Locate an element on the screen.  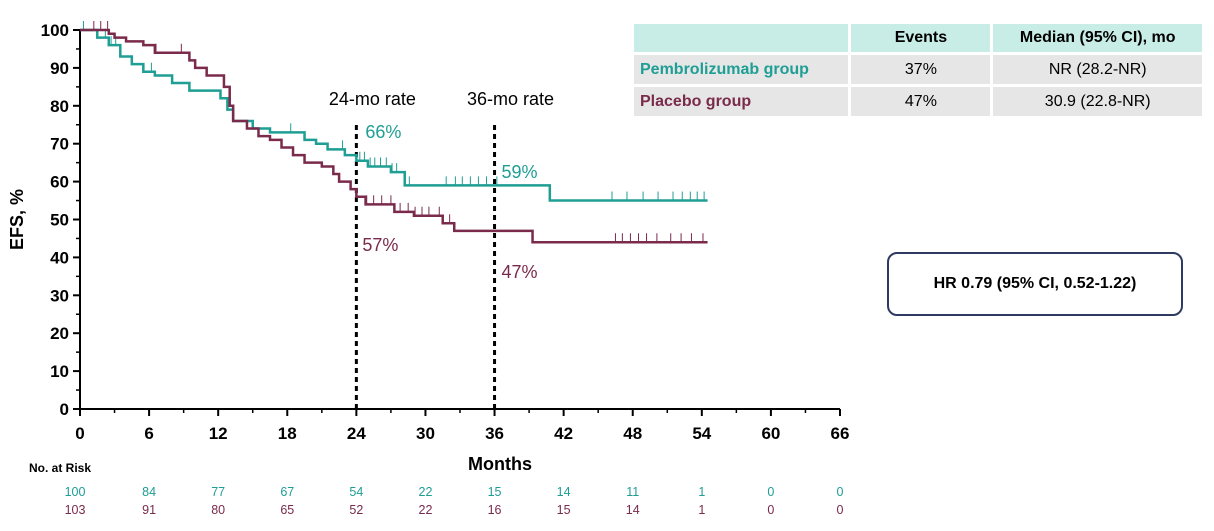
risk-value-pembrolizumab-66: 0 is located at coordinates (840, 492).